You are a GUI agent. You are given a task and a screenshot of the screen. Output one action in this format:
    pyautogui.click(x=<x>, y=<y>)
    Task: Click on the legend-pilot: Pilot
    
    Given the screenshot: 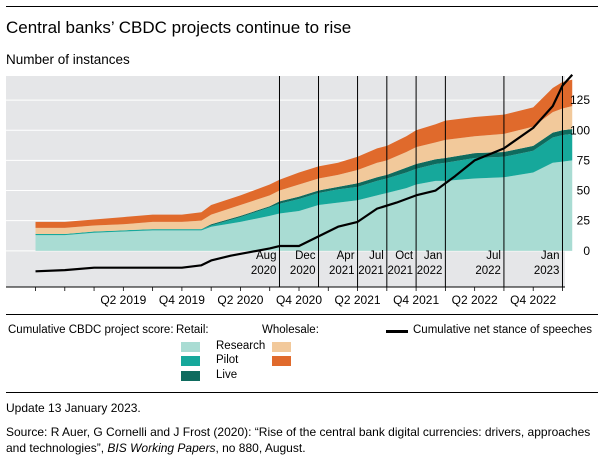 What is the action you would take?
    pyautogui.click(x=227, y=360)
    